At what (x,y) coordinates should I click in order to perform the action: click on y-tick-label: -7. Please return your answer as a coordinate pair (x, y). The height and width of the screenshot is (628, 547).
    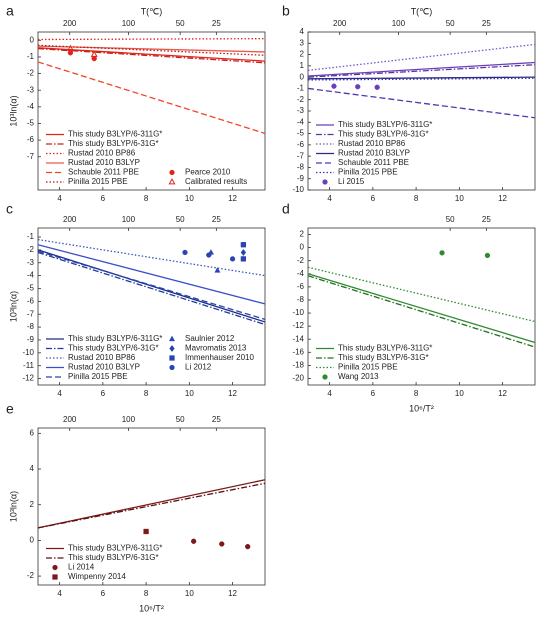
    Looking at the image, I should click on (31, 156).